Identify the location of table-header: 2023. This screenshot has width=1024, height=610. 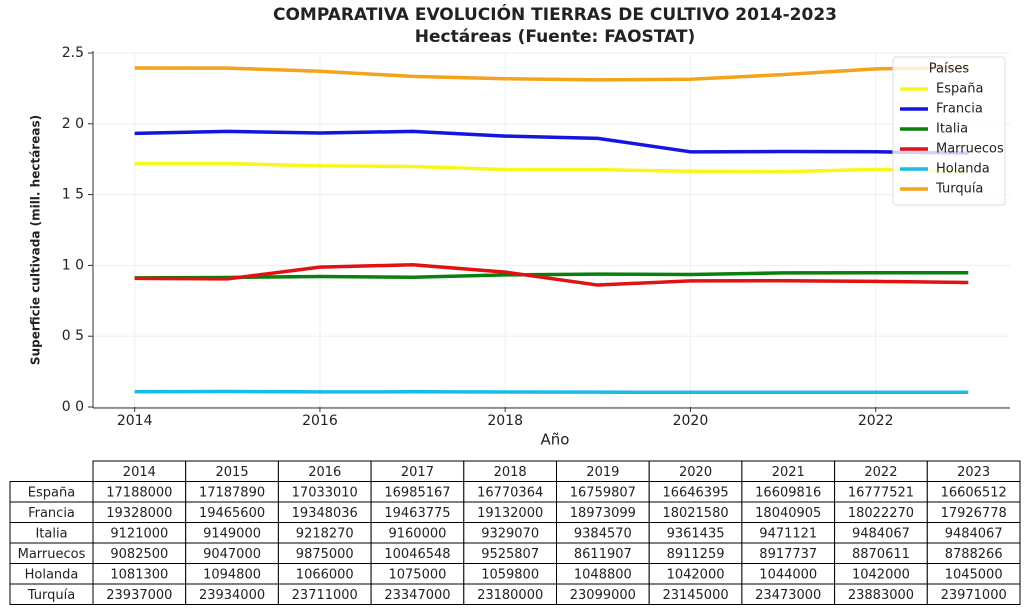
(973, 472).